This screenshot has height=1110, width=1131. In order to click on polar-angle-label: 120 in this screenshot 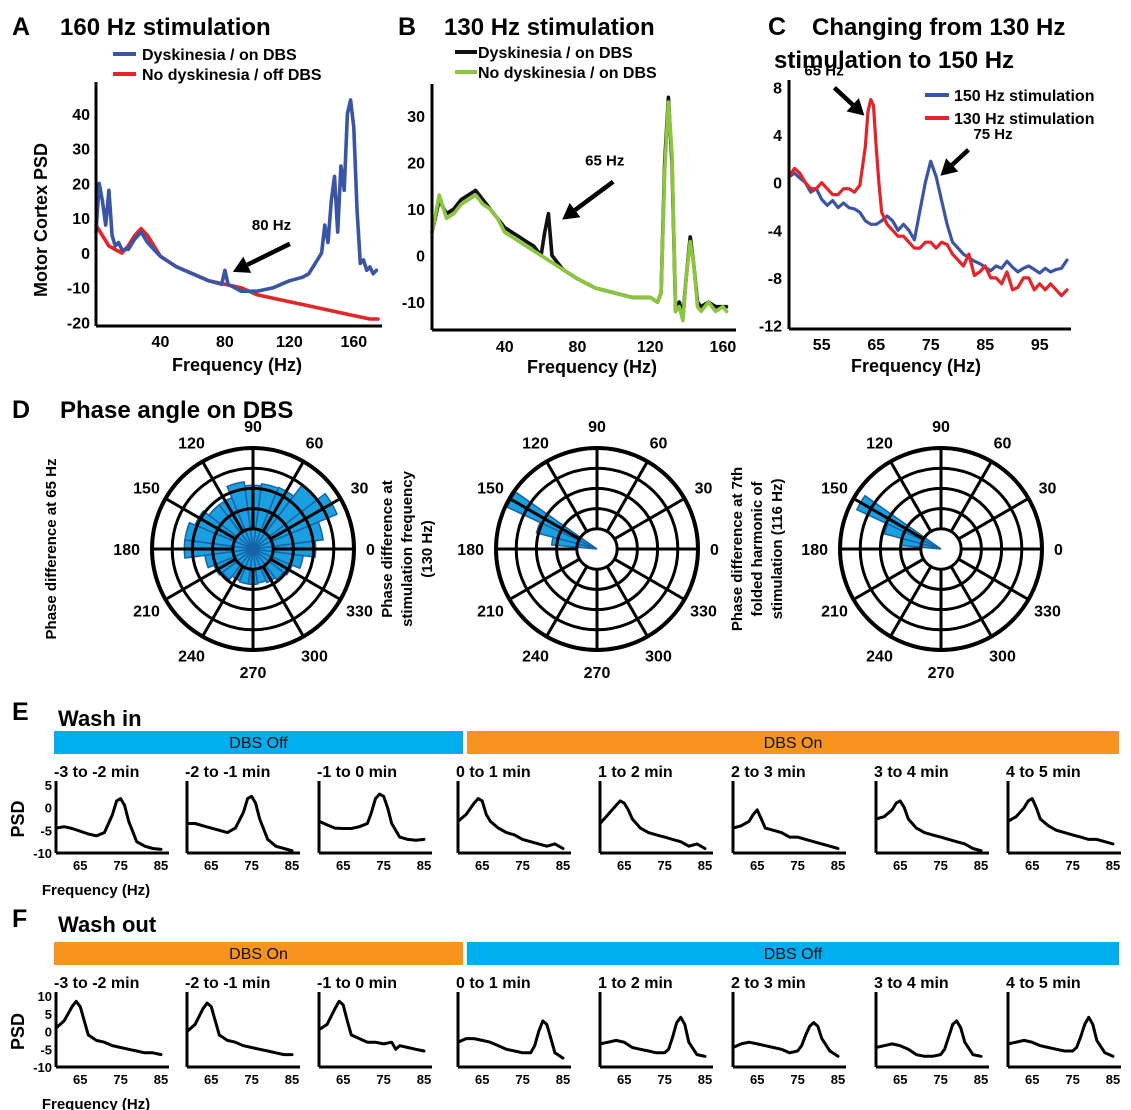, I will do `click(879, 444)`.